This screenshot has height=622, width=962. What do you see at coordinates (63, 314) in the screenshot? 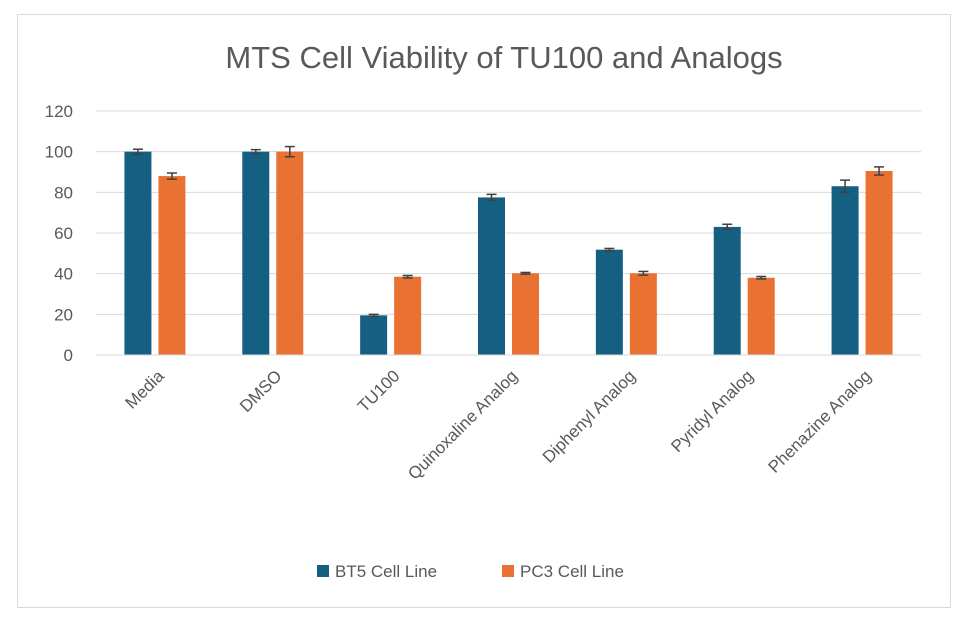
I see `y-tick-label: 20` at bounding box center [63, 314].